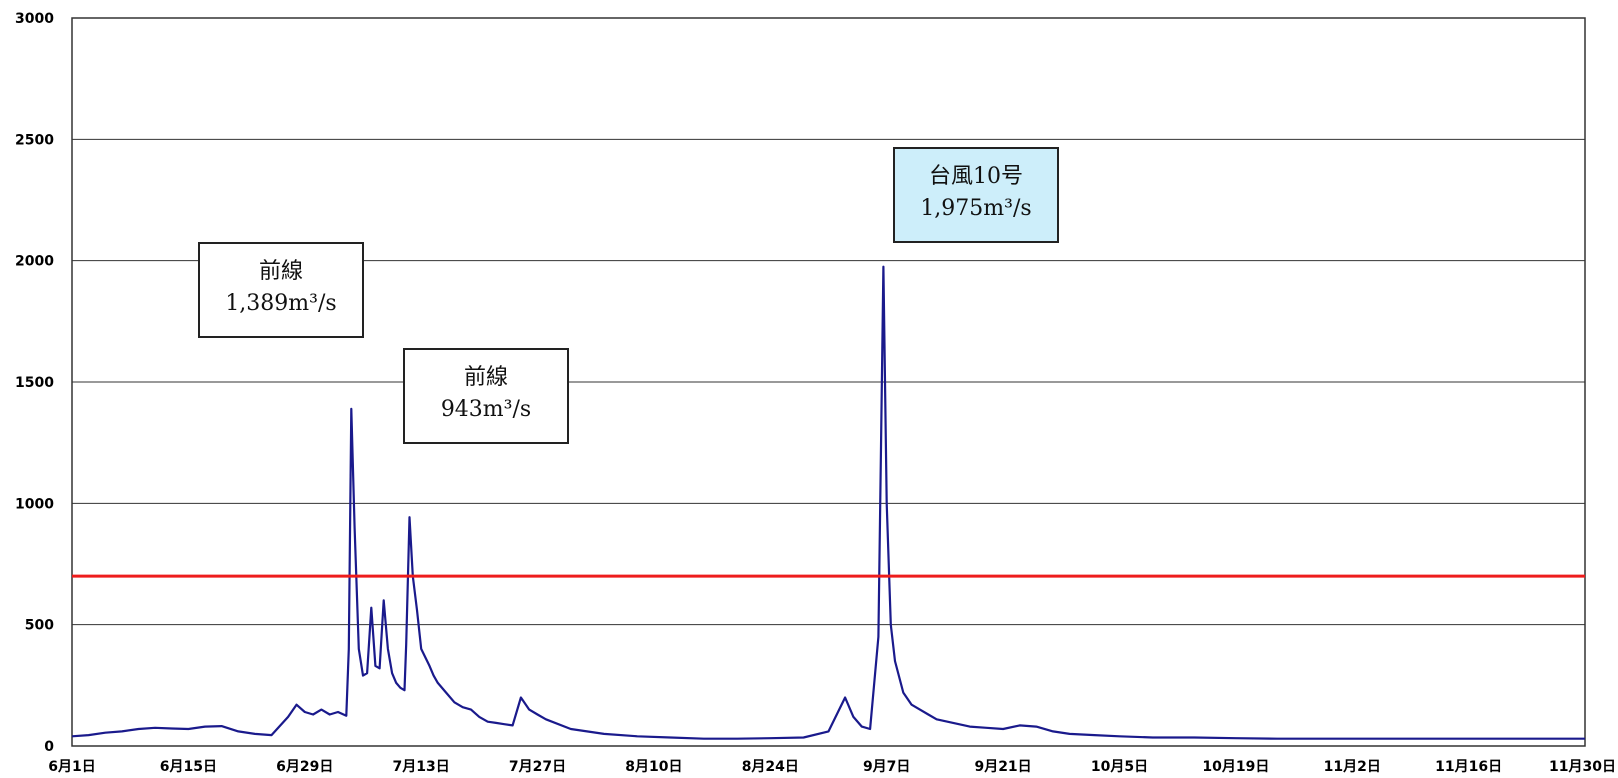 This screenshot has height=778, width=1618. I want to click on y-tick-label: 1500, so click(34, 383).